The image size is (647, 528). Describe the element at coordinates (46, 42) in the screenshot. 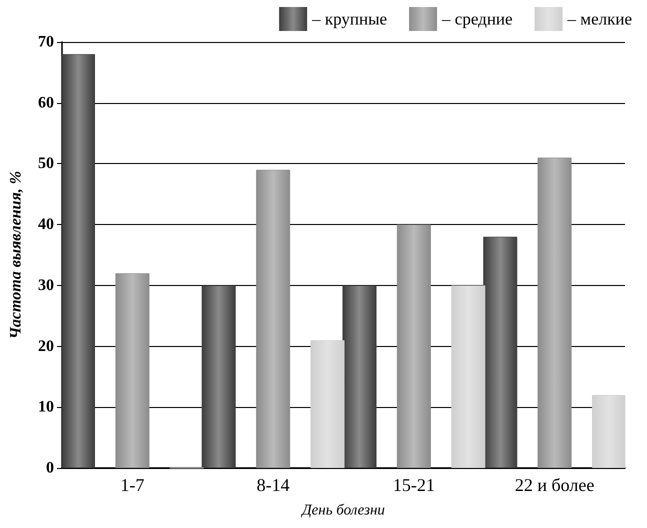

I see `y-tick-label: 70` at that location.